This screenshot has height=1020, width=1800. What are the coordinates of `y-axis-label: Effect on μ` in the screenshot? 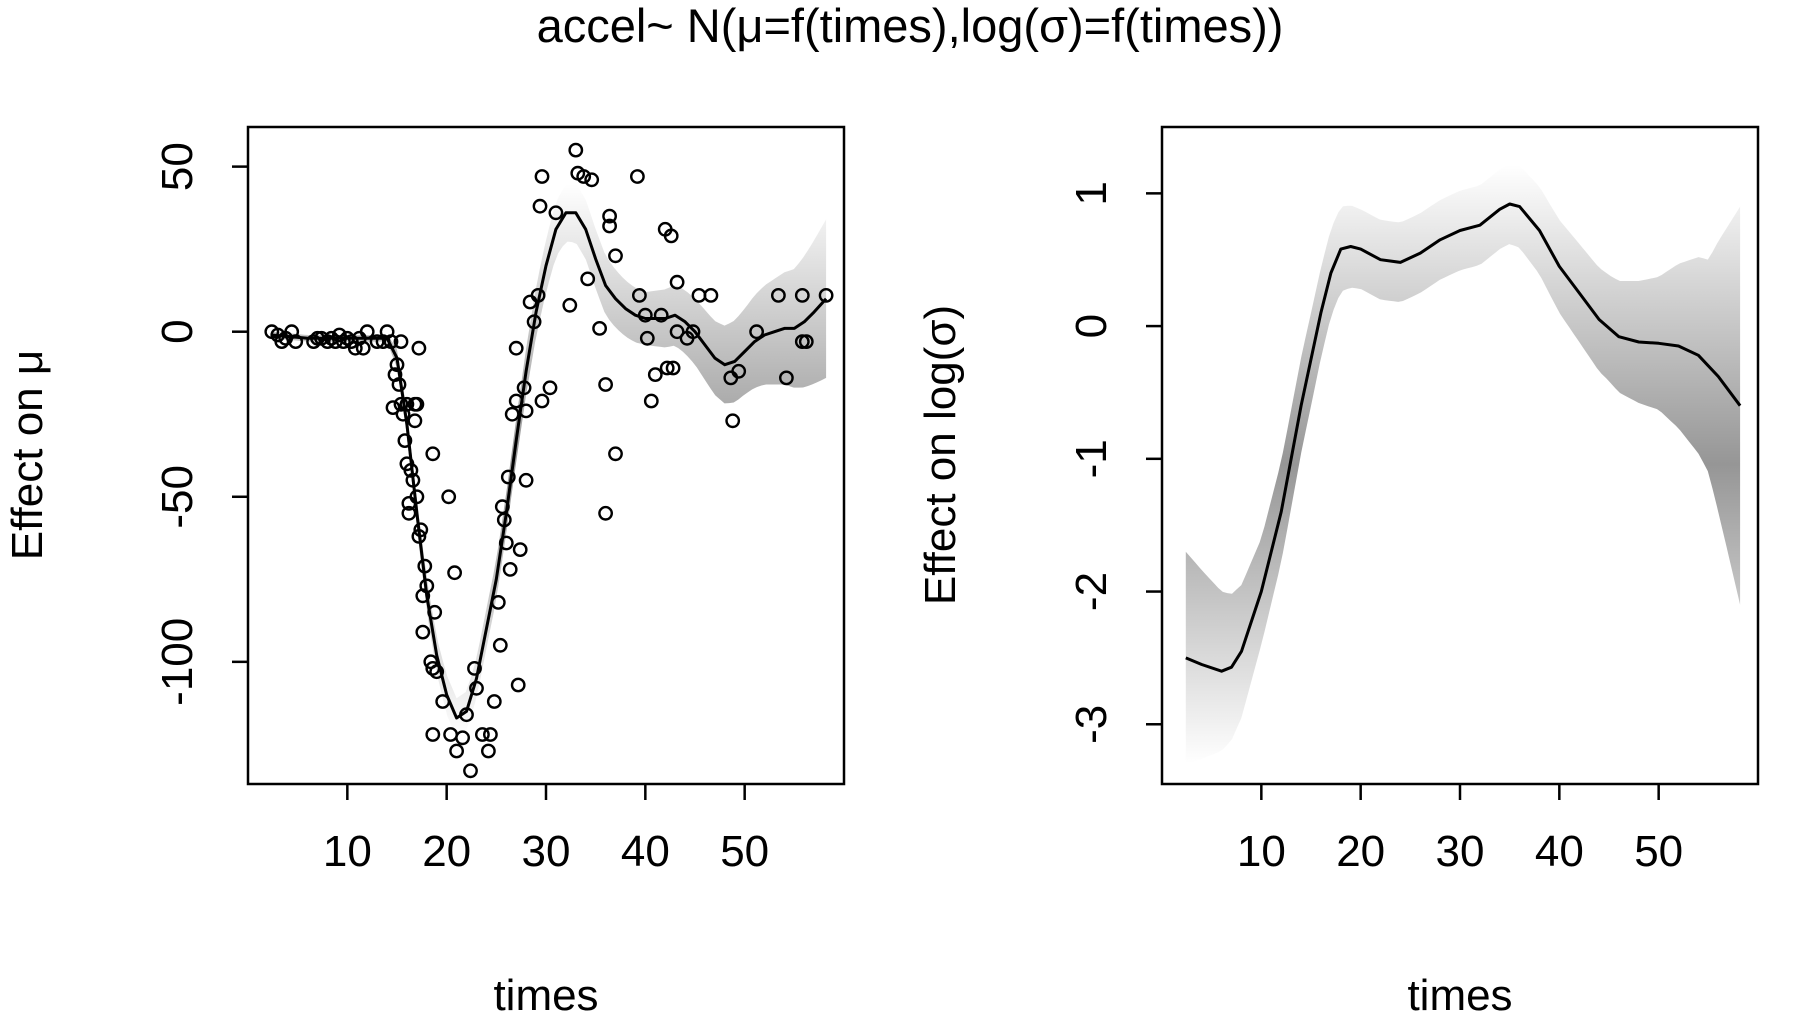 It's located at (27, 455).